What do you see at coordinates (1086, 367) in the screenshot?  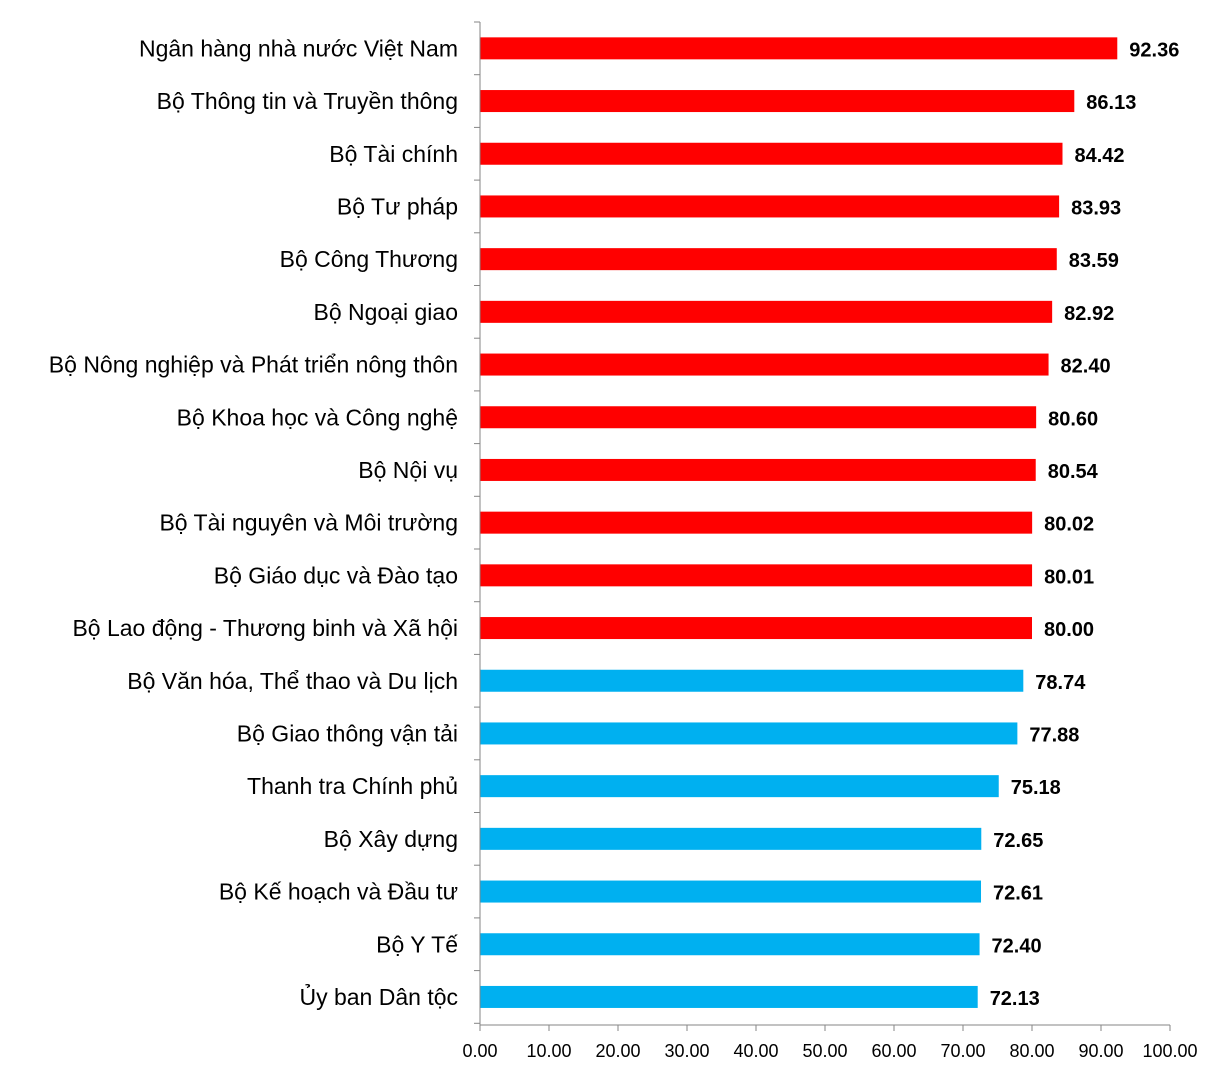 I see `data-label: 82.40` at bounding box center [1086, 367].